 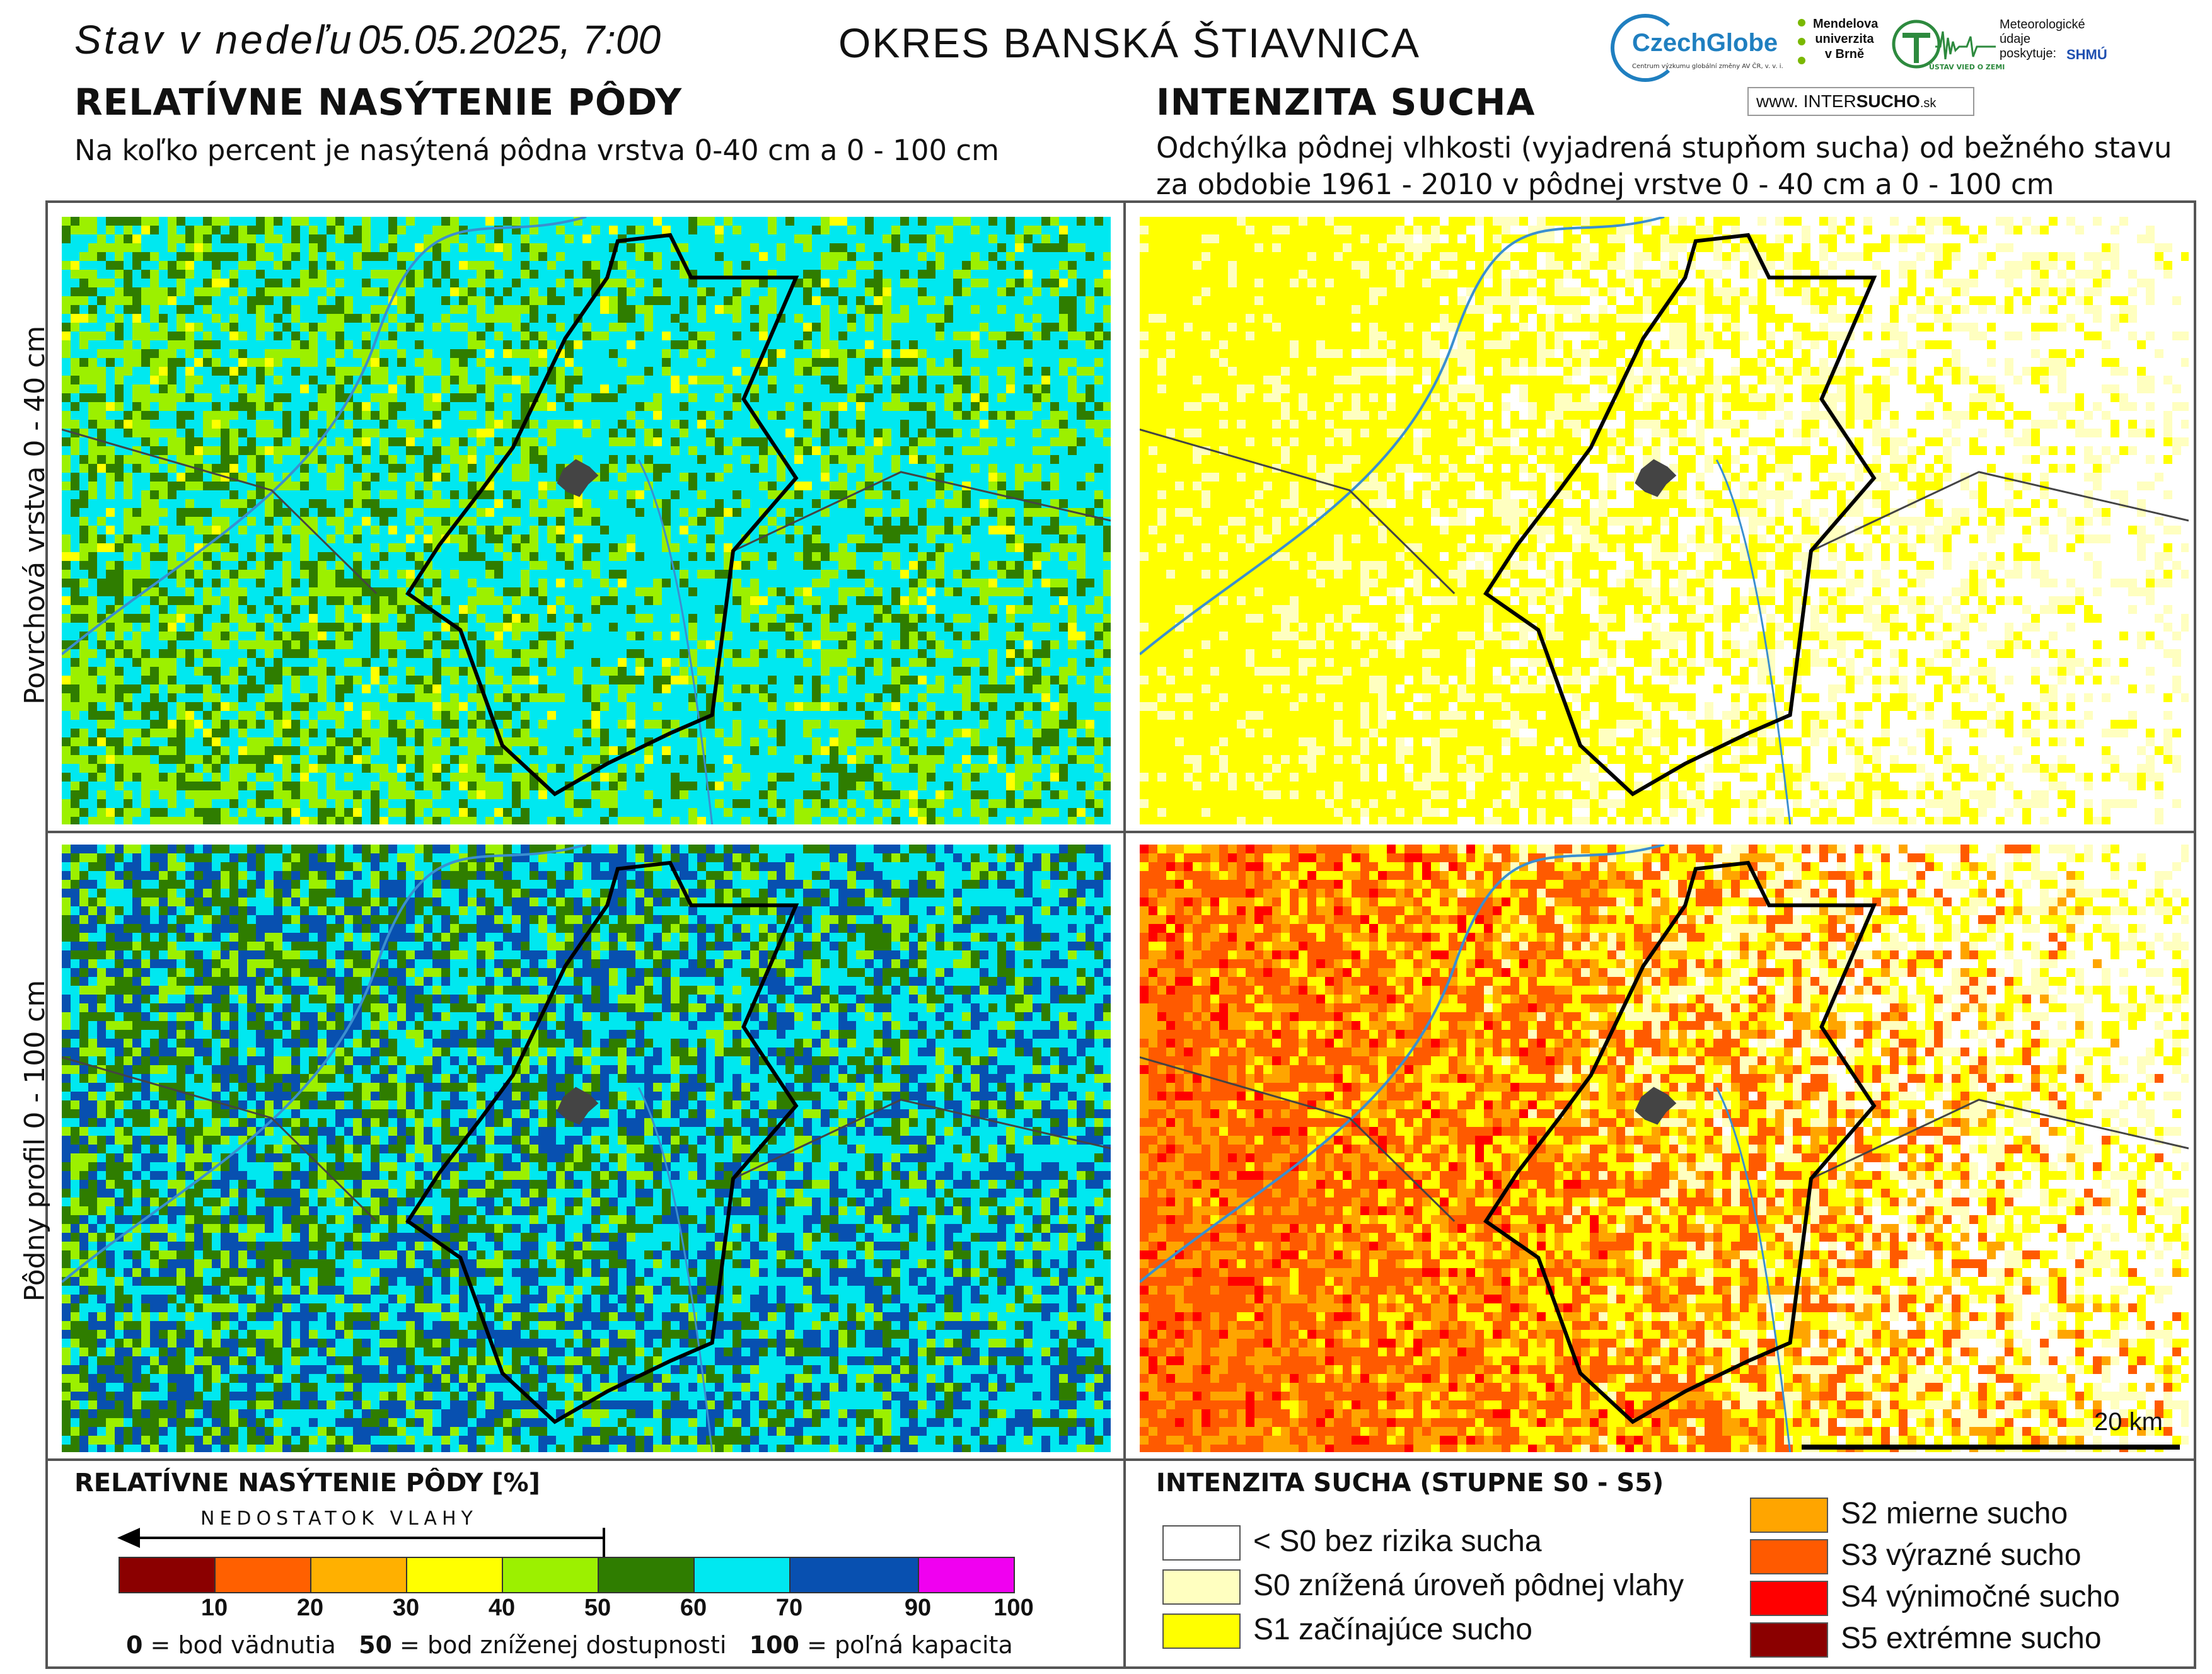 I want to click on drought-class-label: S2 mierne sucho, so click(x=1954, y=1513).